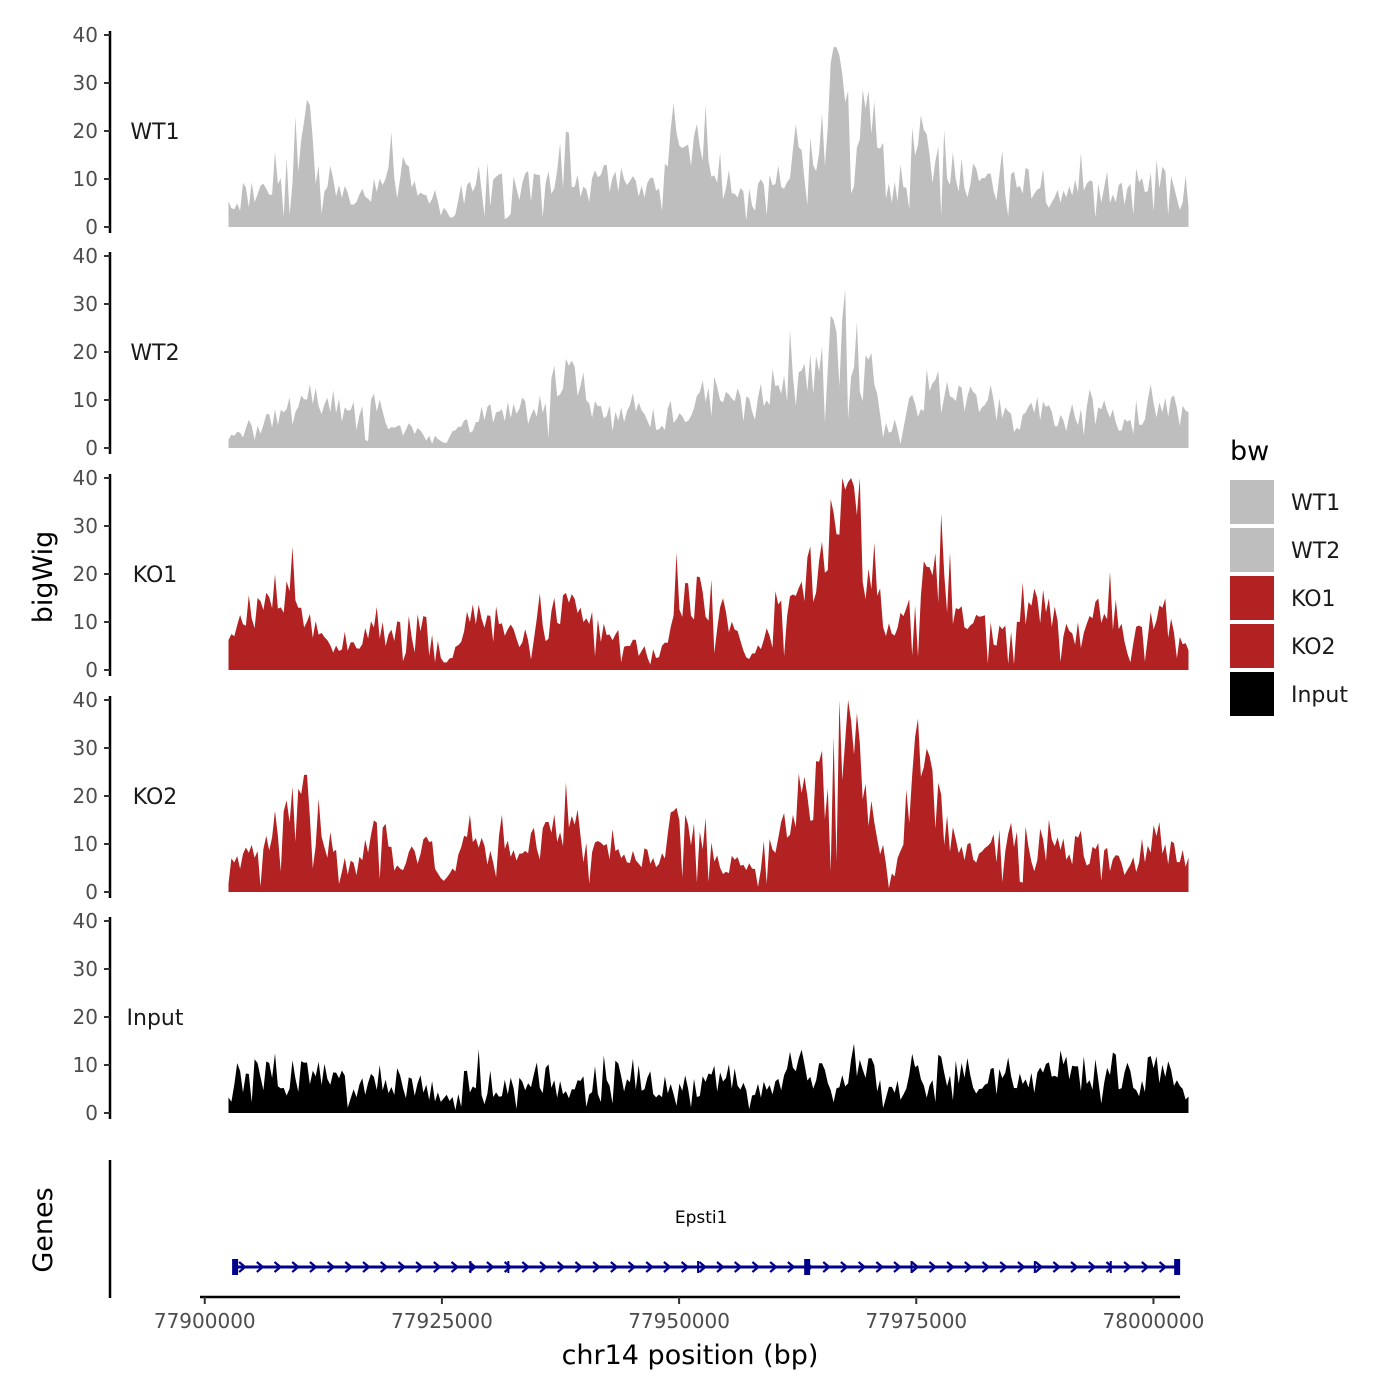  What do you see at coordinates (154, 132) in the screenshot?
I see `track-label: WT1` at bounding box center [154, 132].